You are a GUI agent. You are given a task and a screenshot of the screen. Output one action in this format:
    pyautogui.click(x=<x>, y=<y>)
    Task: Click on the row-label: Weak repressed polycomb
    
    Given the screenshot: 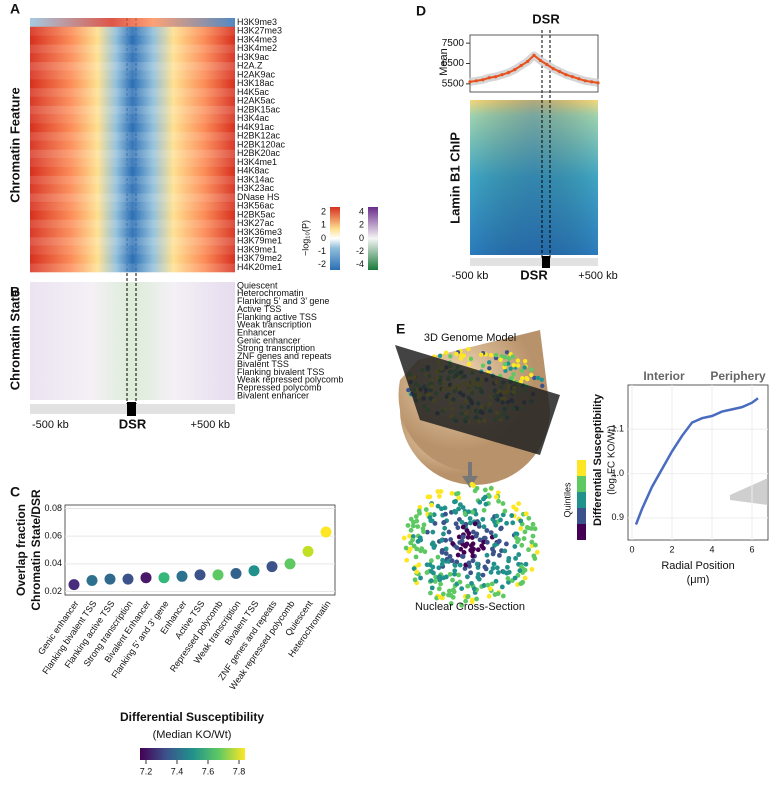 What is the action you would take?
    pyautogui.click(x=290, y=380)
    